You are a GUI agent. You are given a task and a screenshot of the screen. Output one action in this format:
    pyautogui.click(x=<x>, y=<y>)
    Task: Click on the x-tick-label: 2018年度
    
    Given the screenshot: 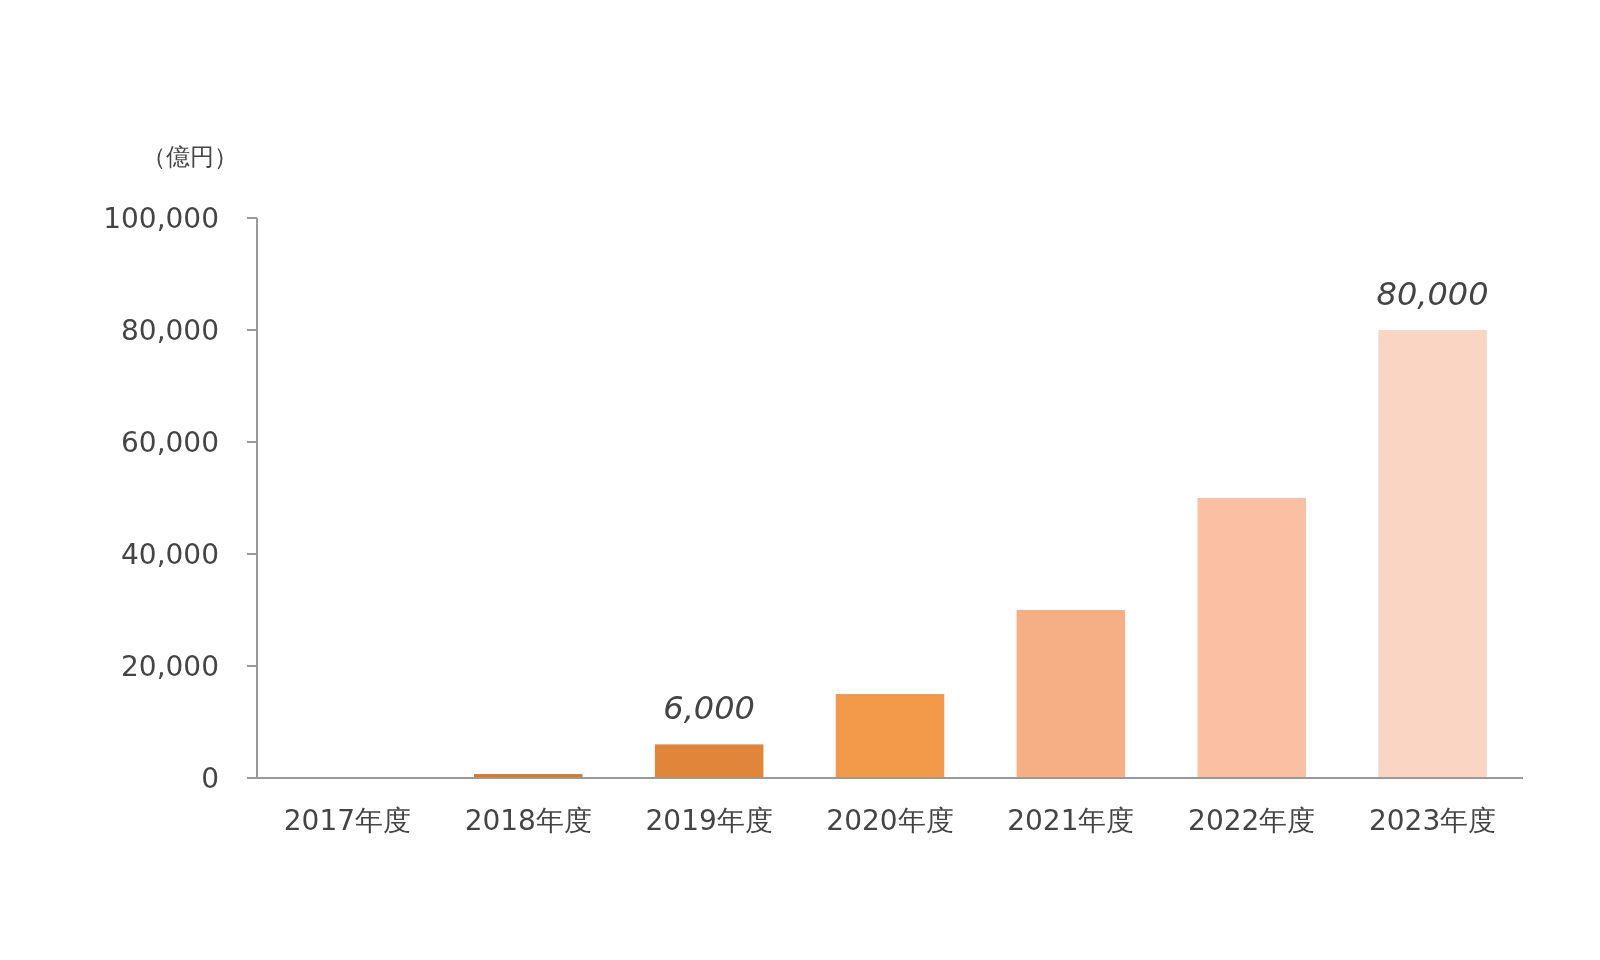 What is the action you would take?
    pyautogui.click(x=528, y=820)
    